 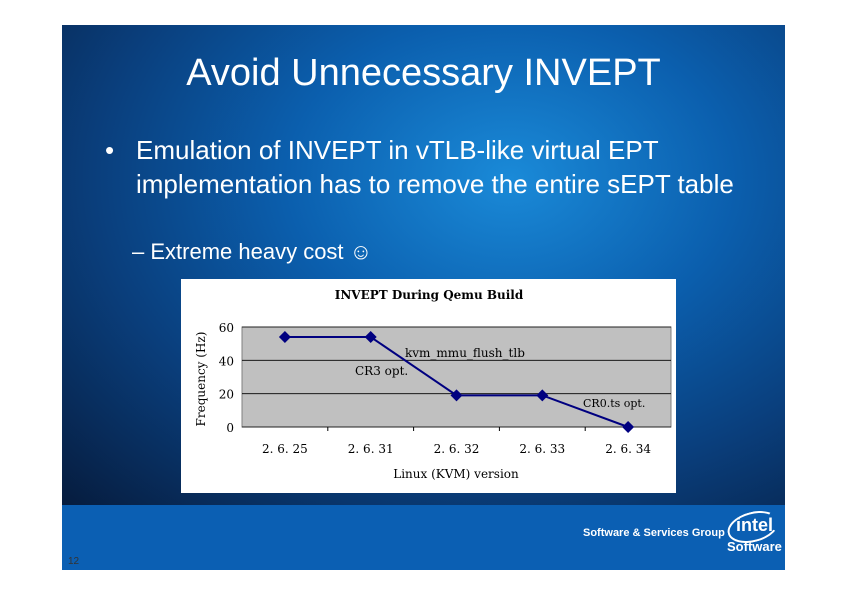 I want to click on x-tick-label: 2. 6. 33, so click(x=542, y=449).